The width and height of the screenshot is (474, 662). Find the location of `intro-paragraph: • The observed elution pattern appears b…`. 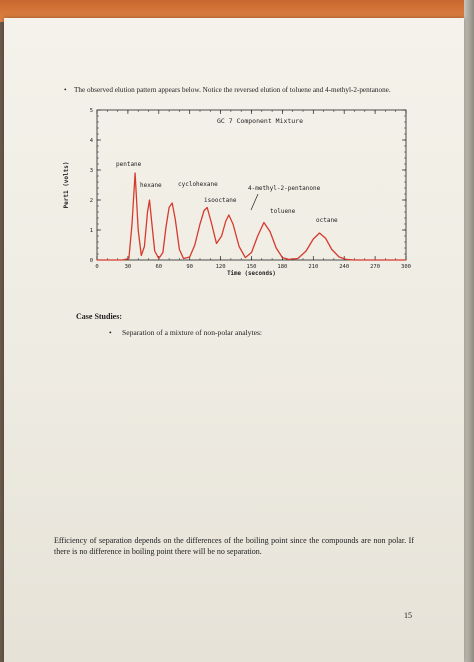

intro-paragraph: • The observed elution pattern appears b… is located at coordinates (229, 90).